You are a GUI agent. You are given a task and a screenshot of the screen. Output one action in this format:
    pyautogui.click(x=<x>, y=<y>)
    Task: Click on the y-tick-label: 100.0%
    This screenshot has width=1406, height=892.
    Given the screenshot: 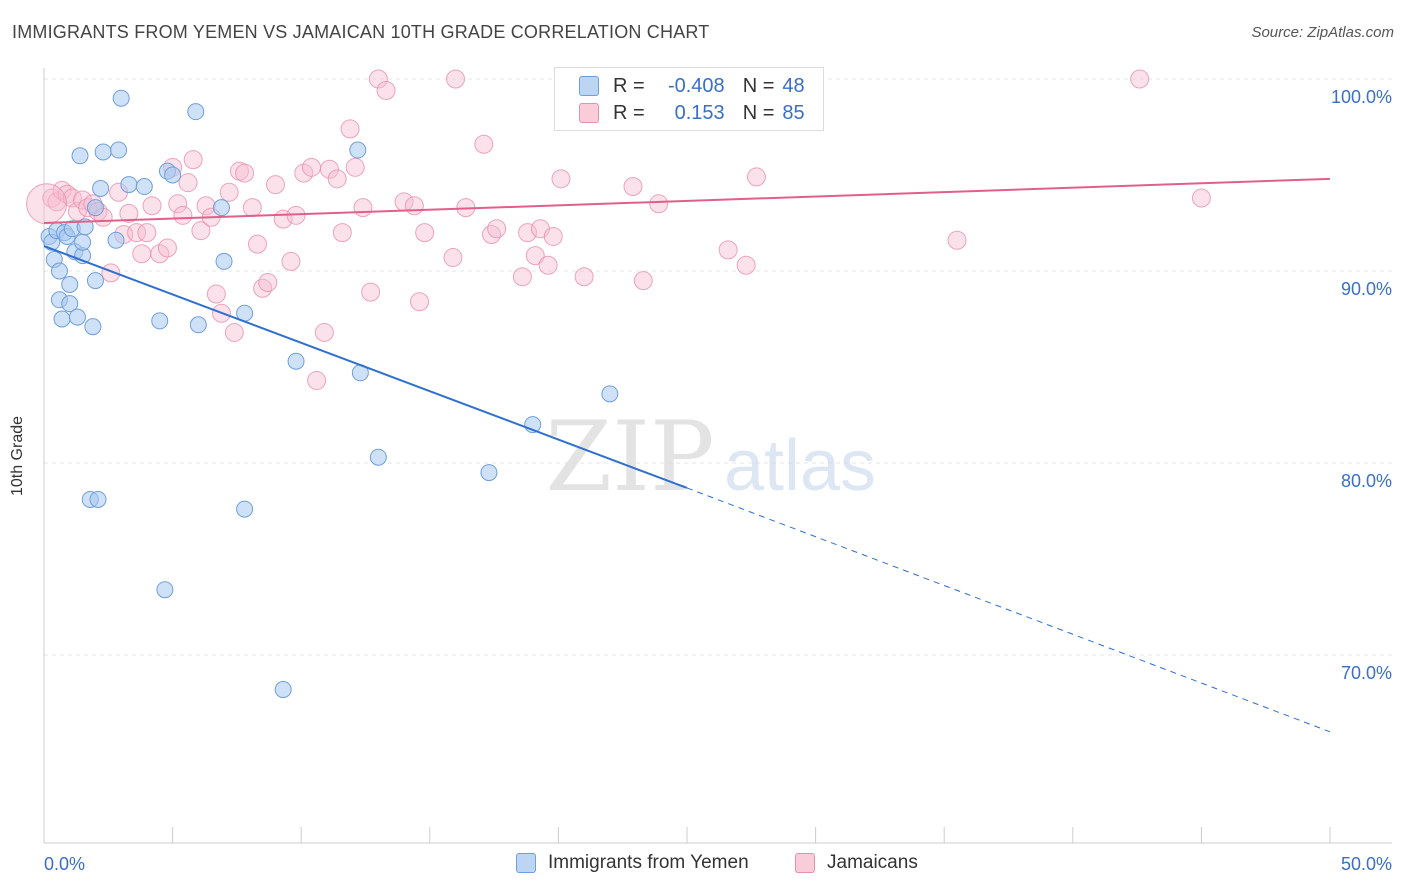 What is the action you would take?
    pyautogui.click(x=1361, y=97)
    